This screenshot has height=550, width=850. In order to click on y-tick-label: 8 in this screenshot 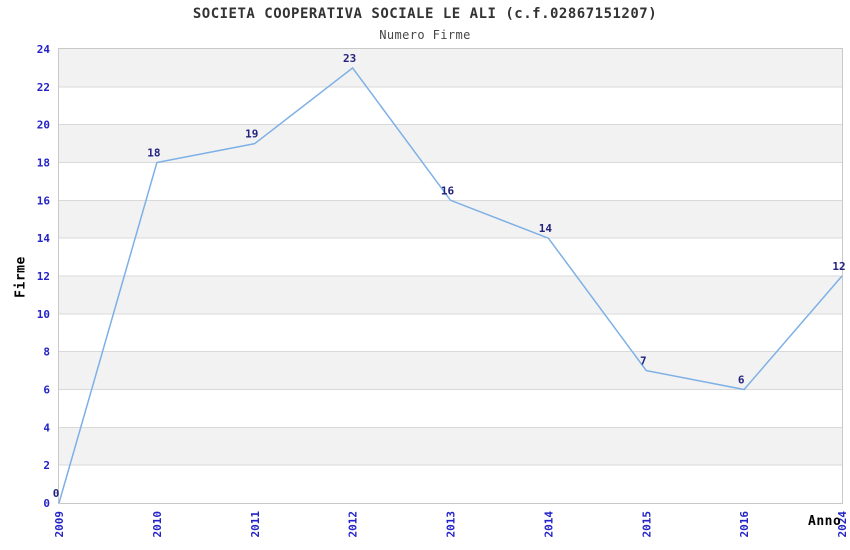, I will do `click(46, 352)`.